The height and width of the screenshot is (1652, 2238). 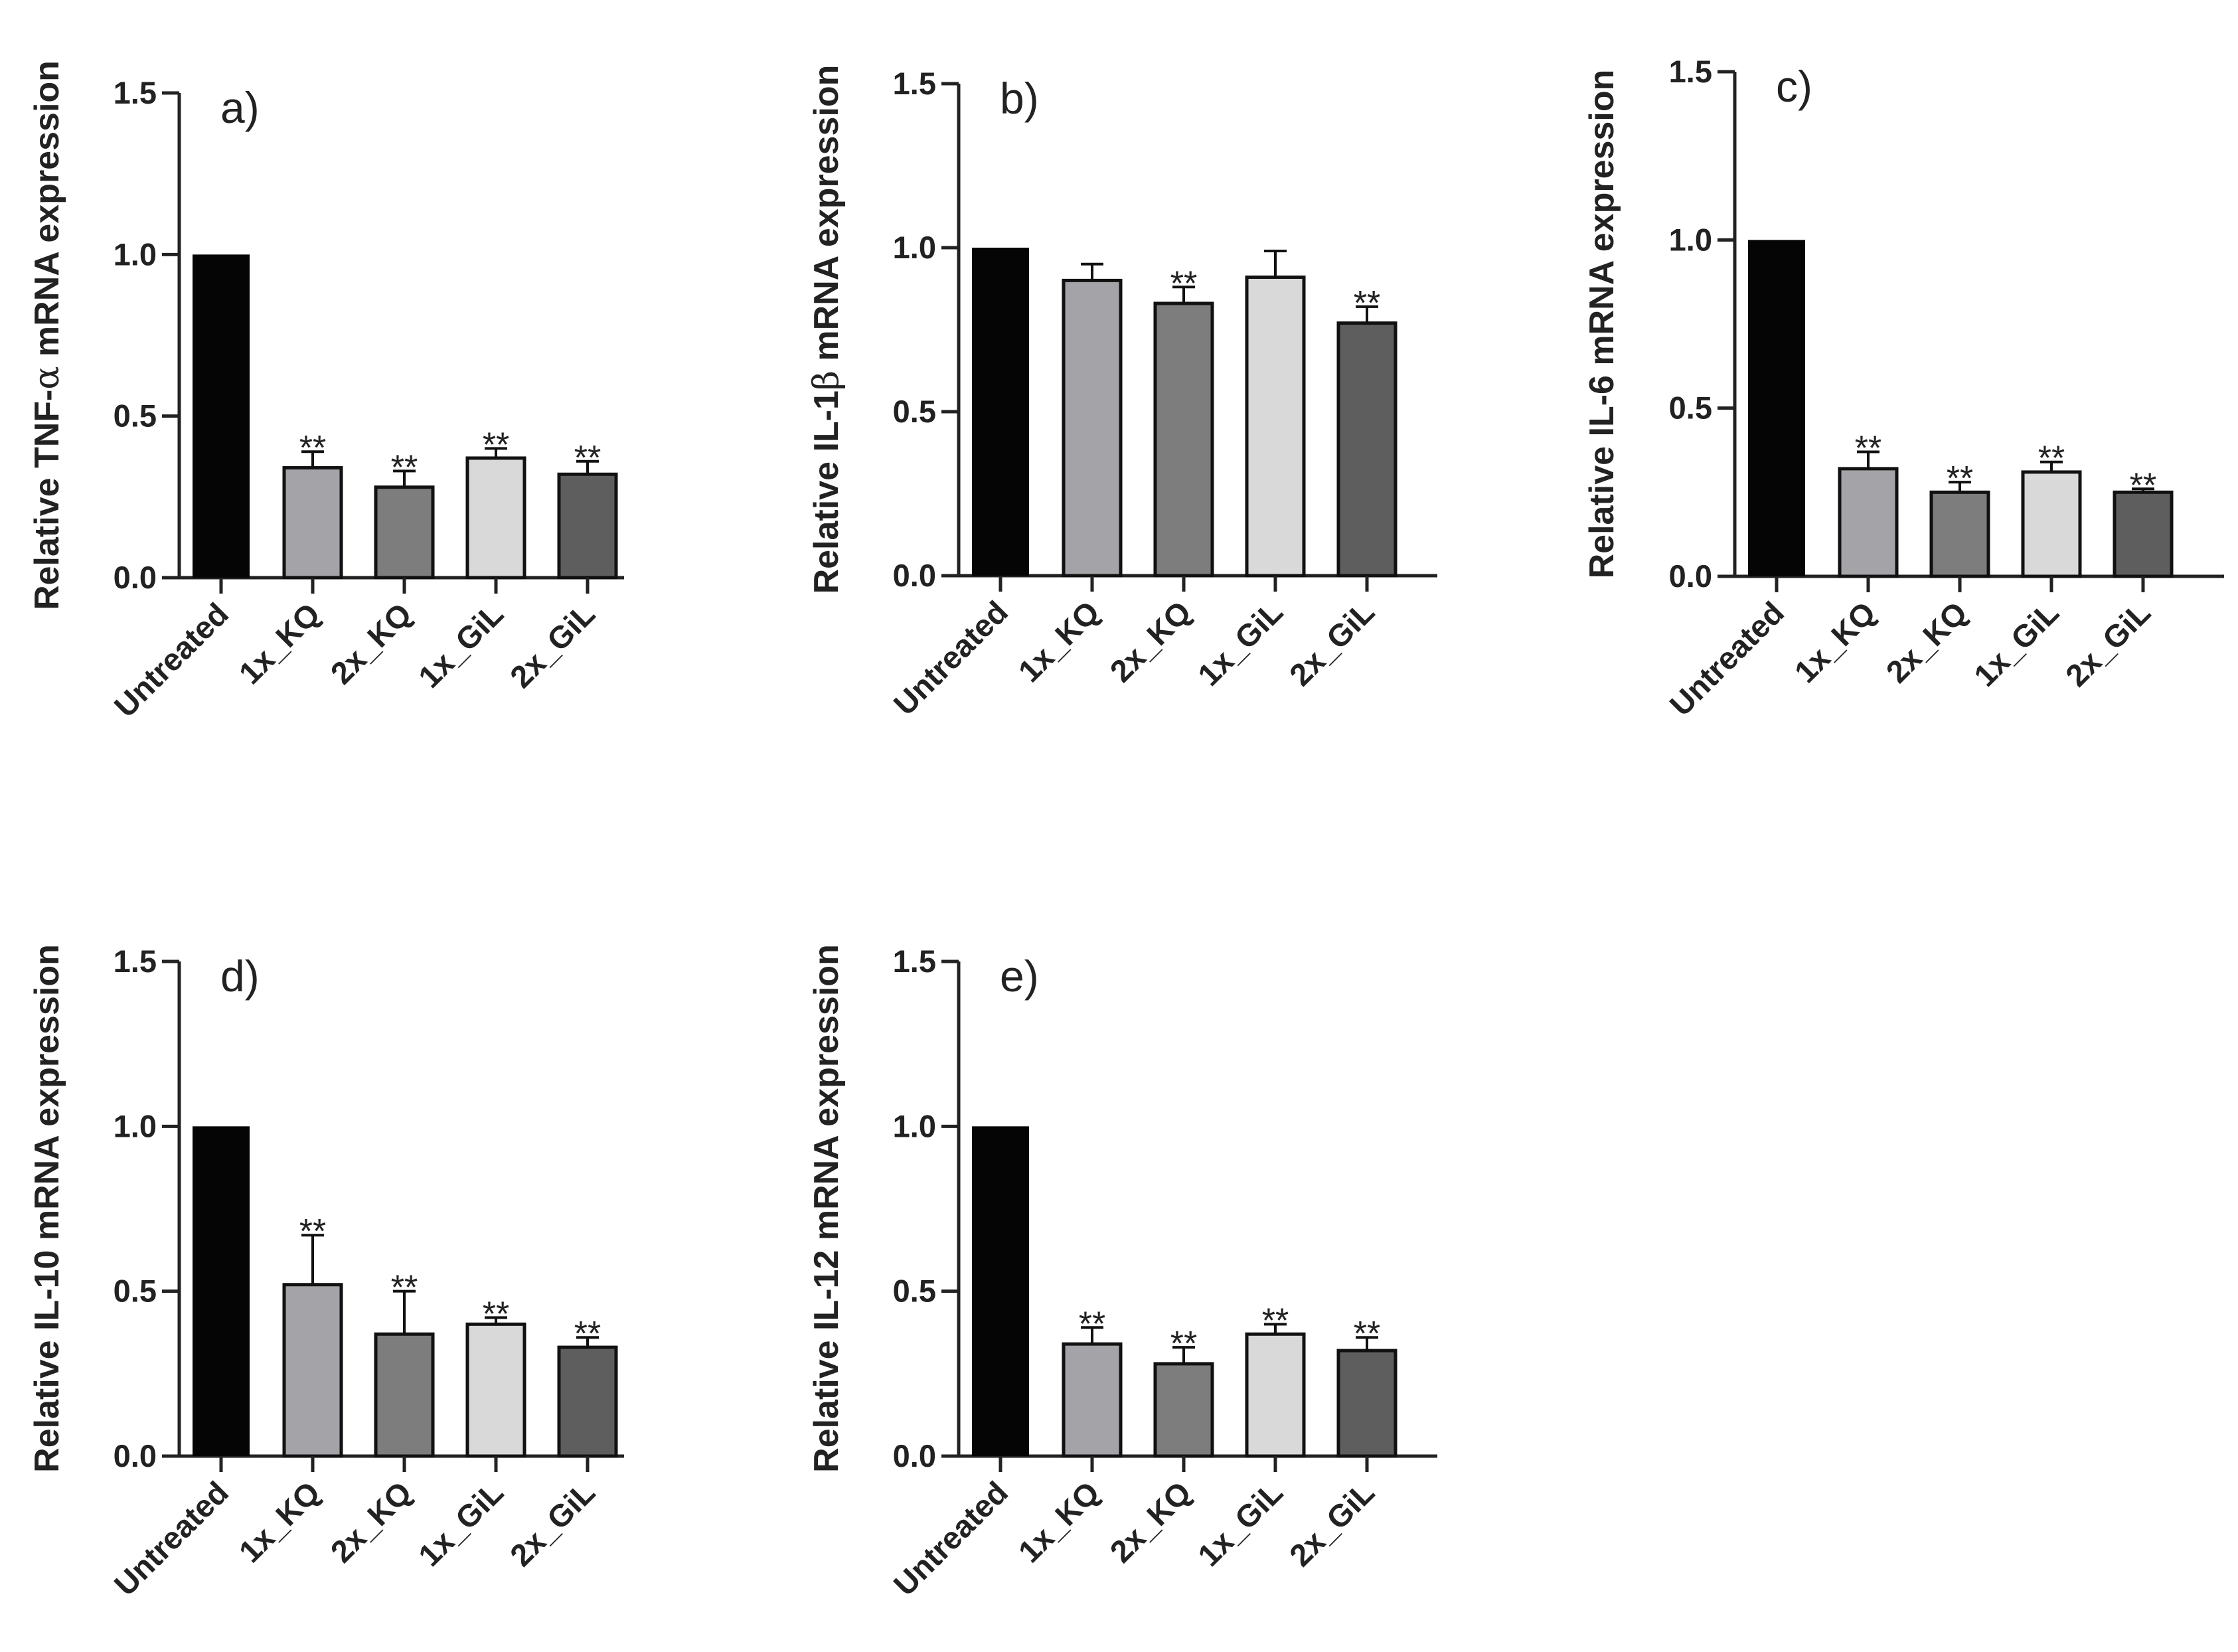 I want to click on panel-label: a), so click(x=240, y=107).